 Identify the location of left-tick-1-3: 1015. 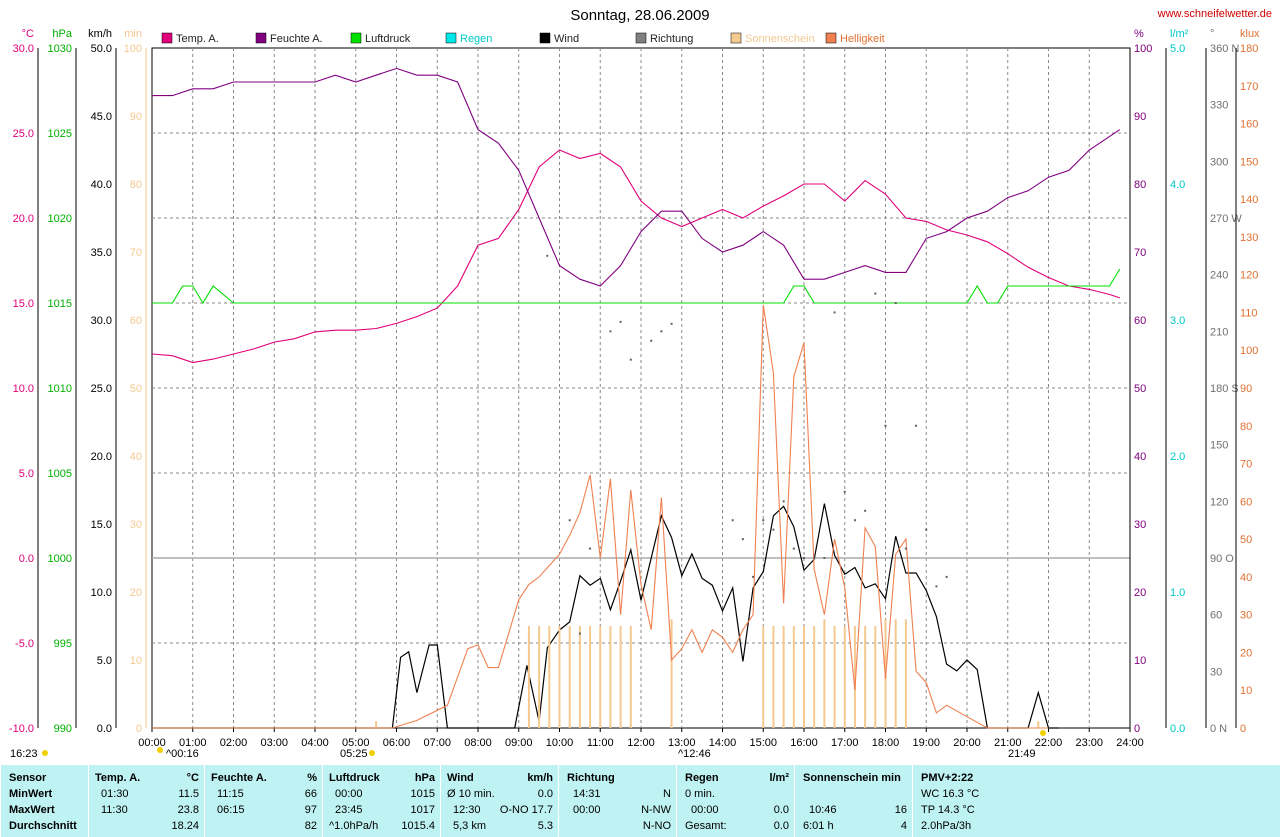
(60, 304).